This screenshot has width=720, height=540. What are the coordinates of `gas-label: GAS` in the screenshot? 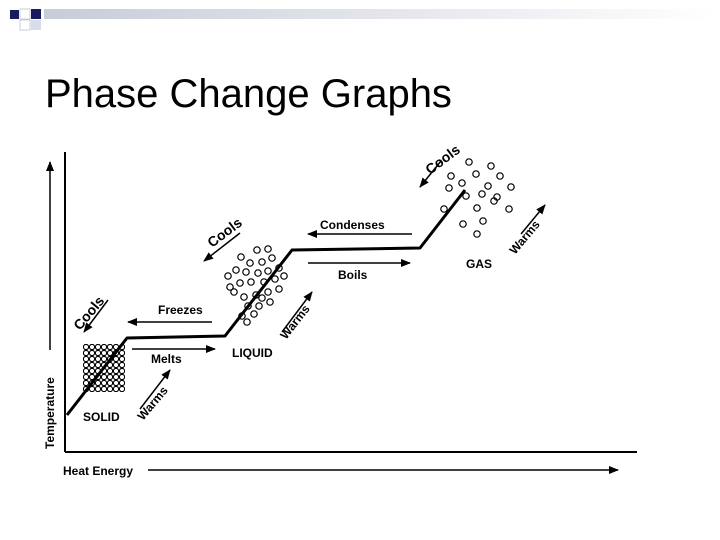 It's located at (479, 264).